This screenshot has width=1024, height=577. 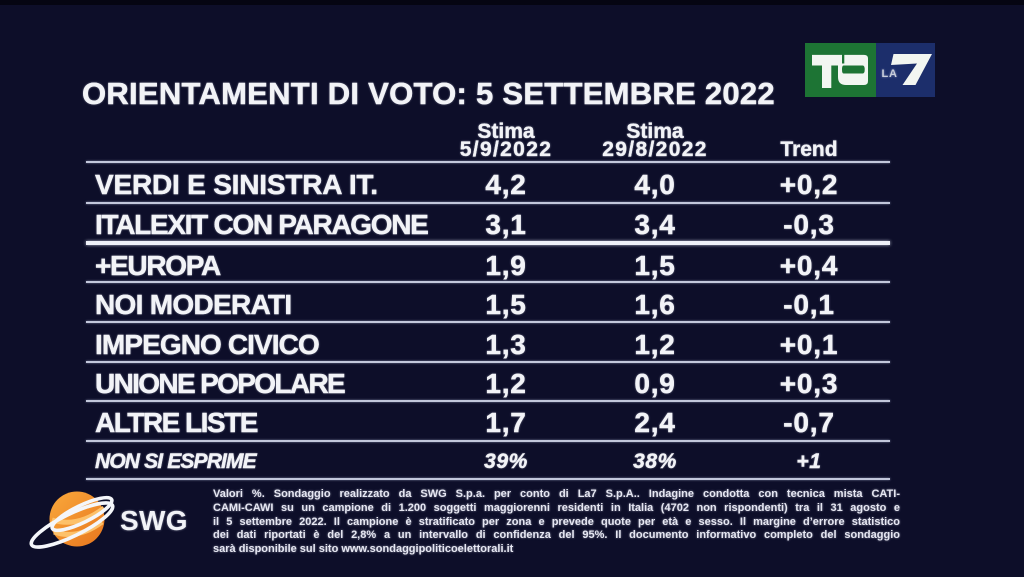 What do you see at coordinates (890, 74) in the screenshot?
I see `svg-text: LA` at bounding box center [890, 74].